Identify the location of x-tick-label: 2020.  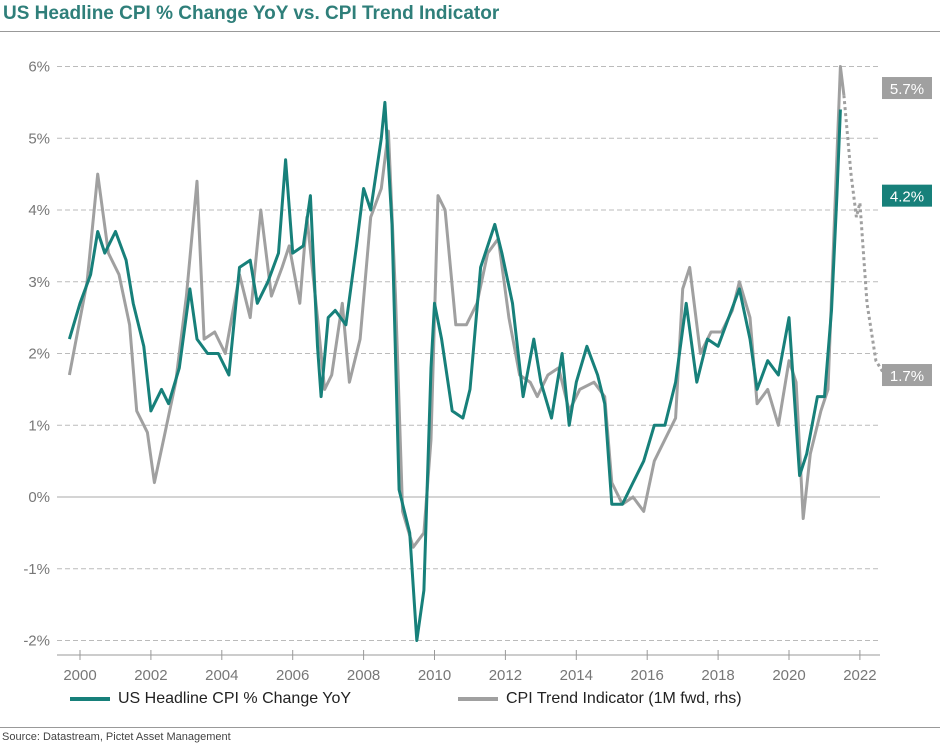
(788, 675).